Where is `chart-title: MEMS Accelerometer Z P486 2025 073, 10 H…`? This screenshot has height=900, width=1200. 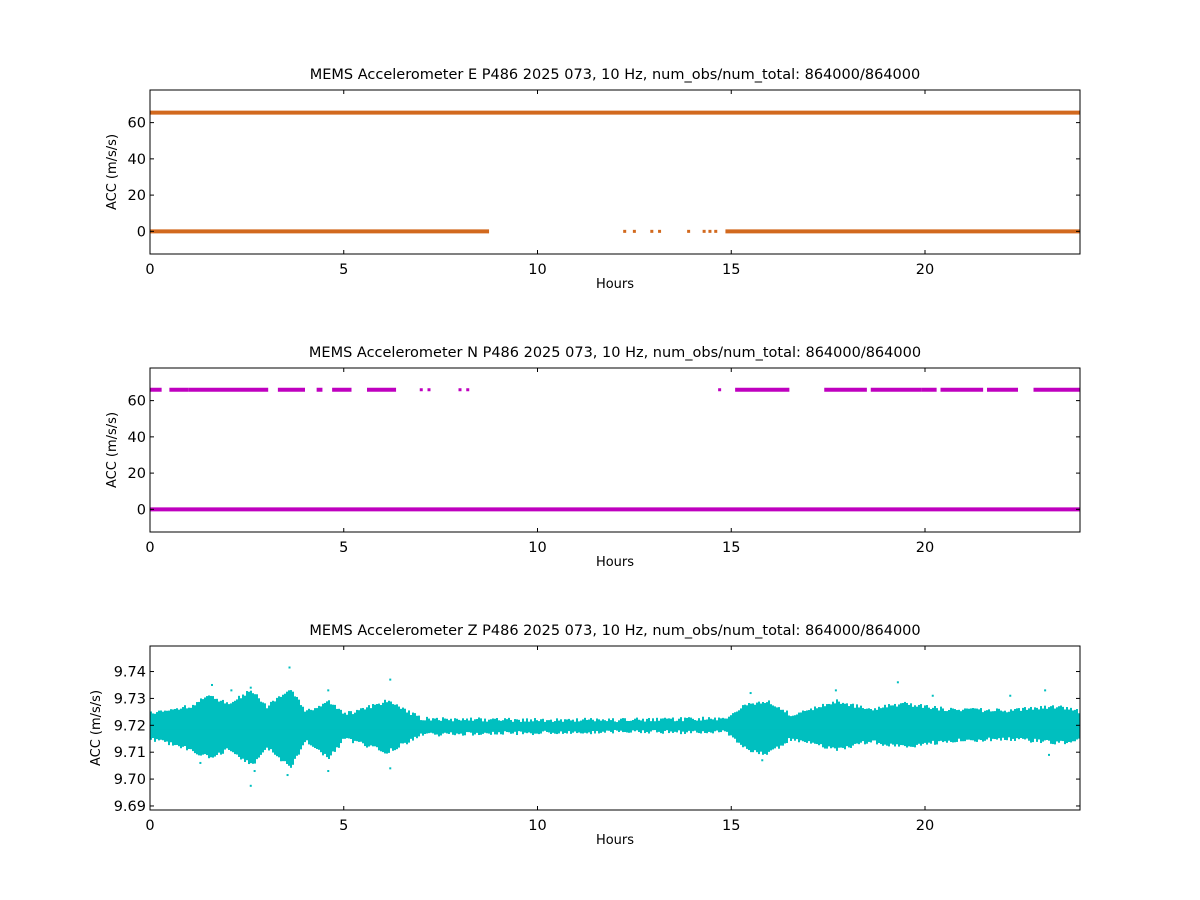
chart-title: MEMS Accelerometer Z P486 2025 073, 10 H… is located at coordinates (614, 631).